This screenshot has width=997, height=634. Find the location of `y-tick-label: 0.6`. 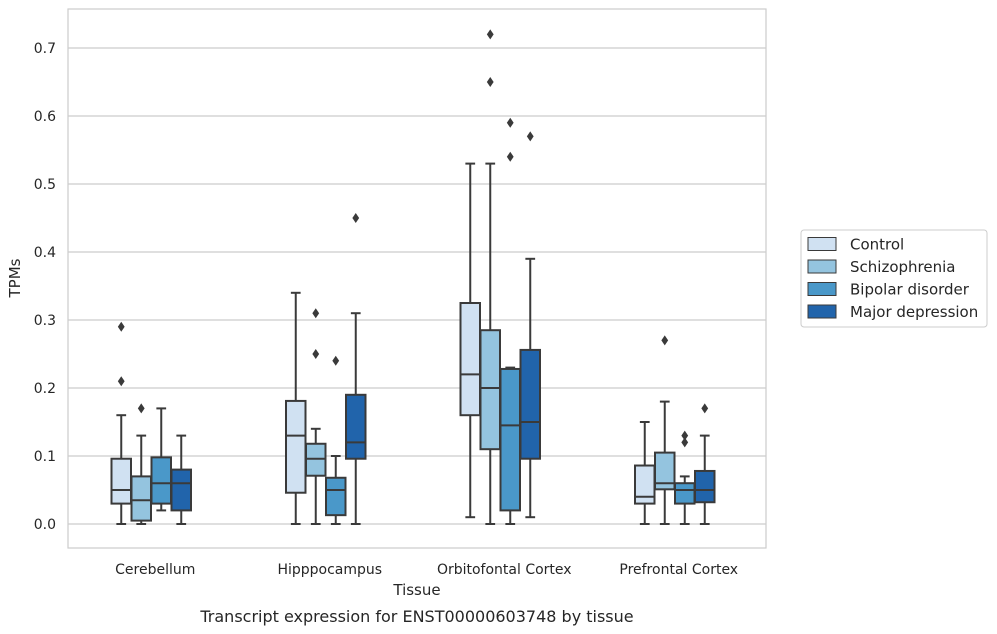

y-tick-label: 0.6 is located at coordinates (45, 117).